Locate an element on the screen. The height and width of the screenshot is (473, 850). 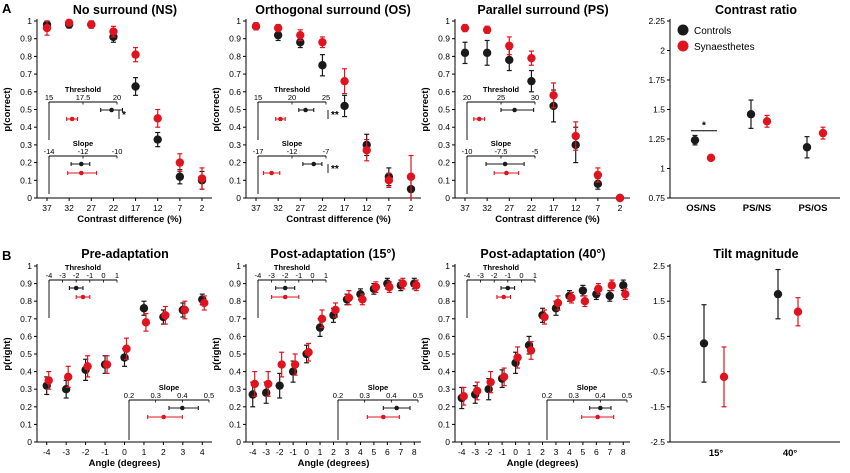
inset-tick-label: -7 is located at coordinates (326, 151).